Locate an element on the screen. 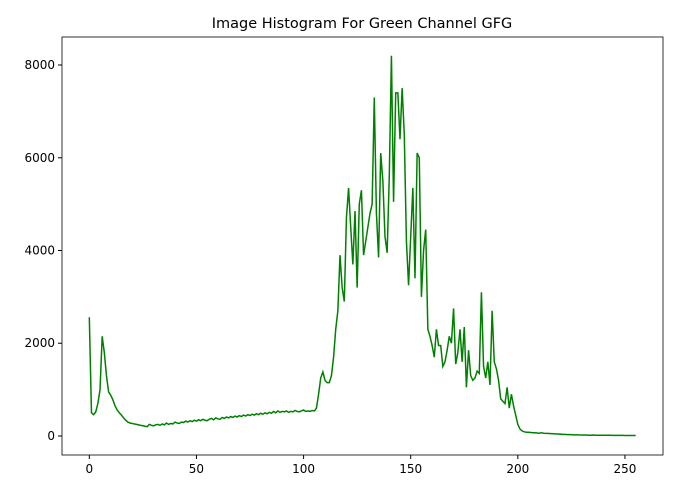 The height and width of the screenshot is (503, 692). x-tick-label: 200 is located at coordinates (517, 469).